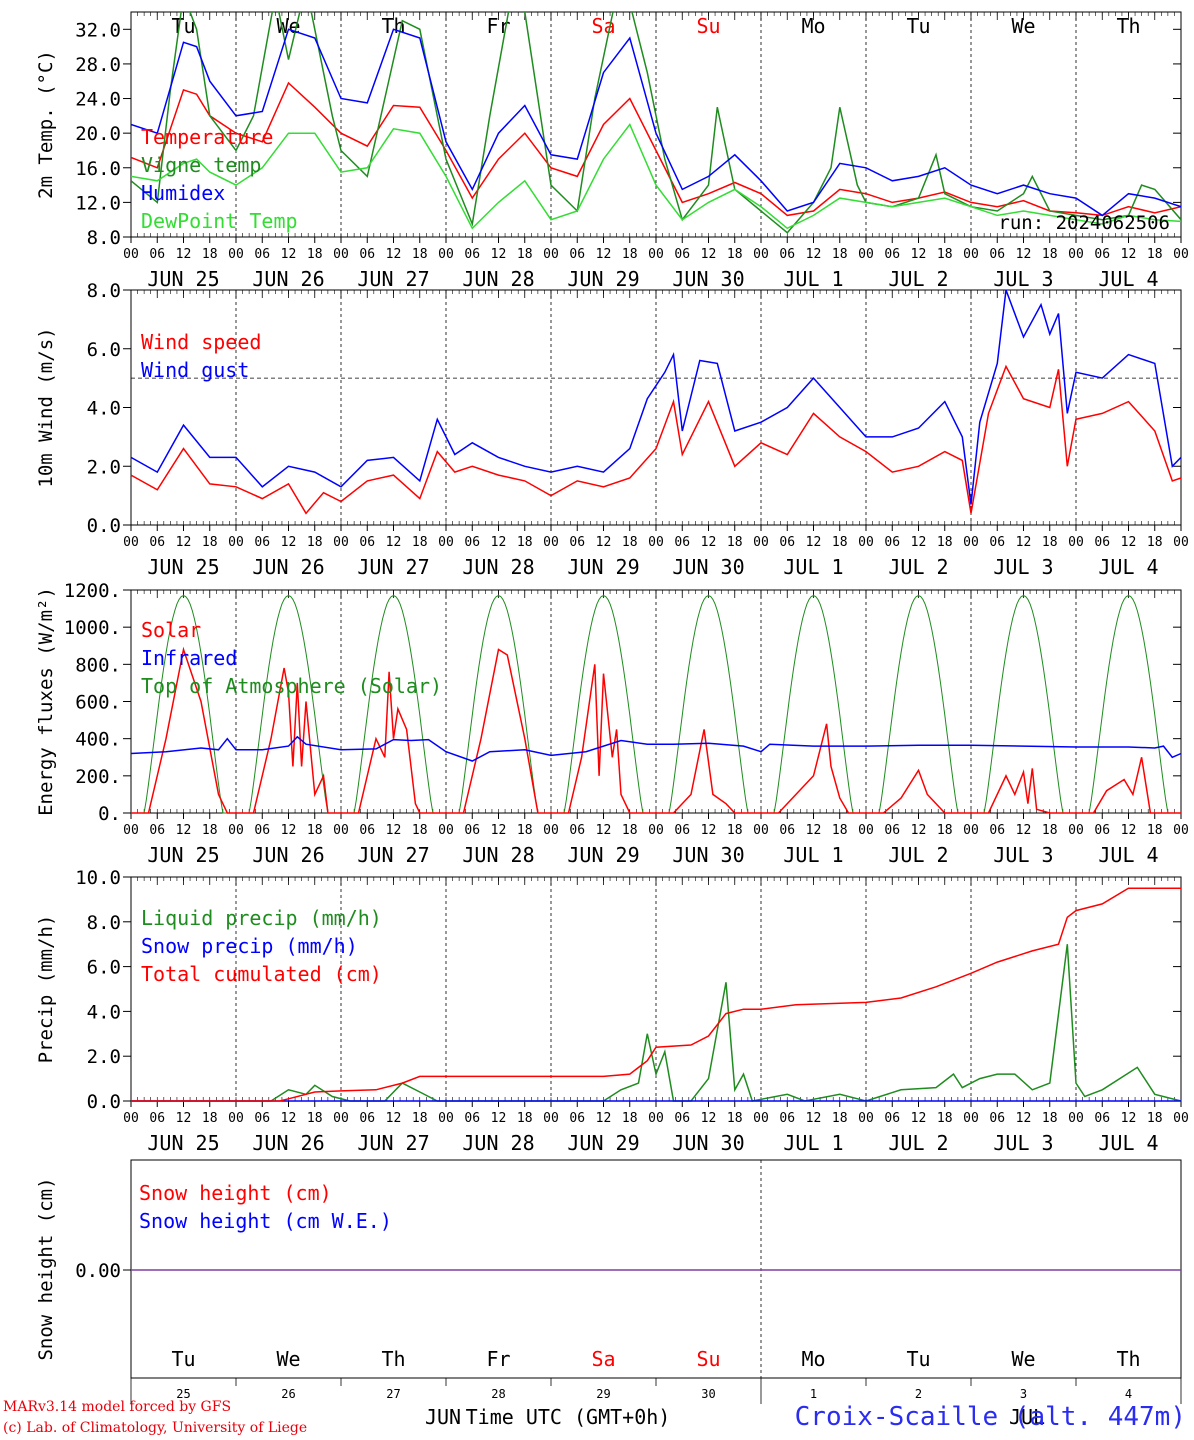  I want to click on series-line-temperature, so click(656, 149).